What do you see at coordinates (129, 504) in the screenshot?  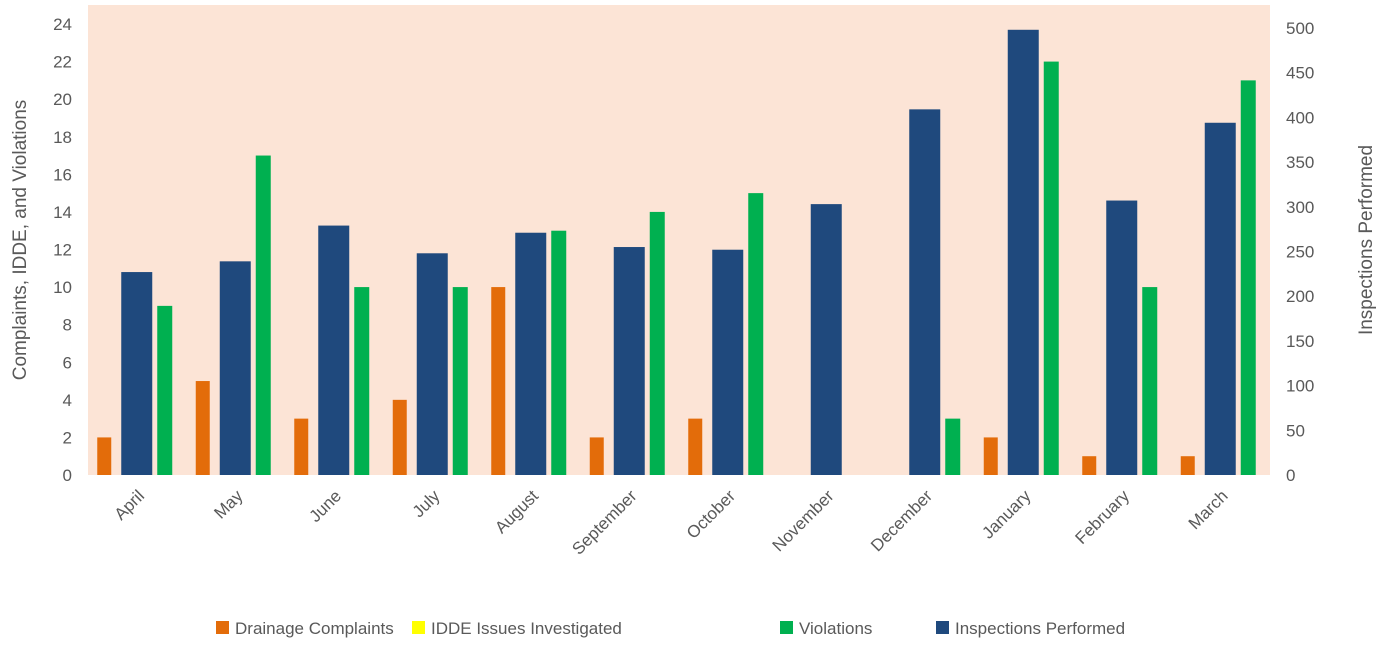 I see `x-tick-label: April` at bounding box center [129, 504].